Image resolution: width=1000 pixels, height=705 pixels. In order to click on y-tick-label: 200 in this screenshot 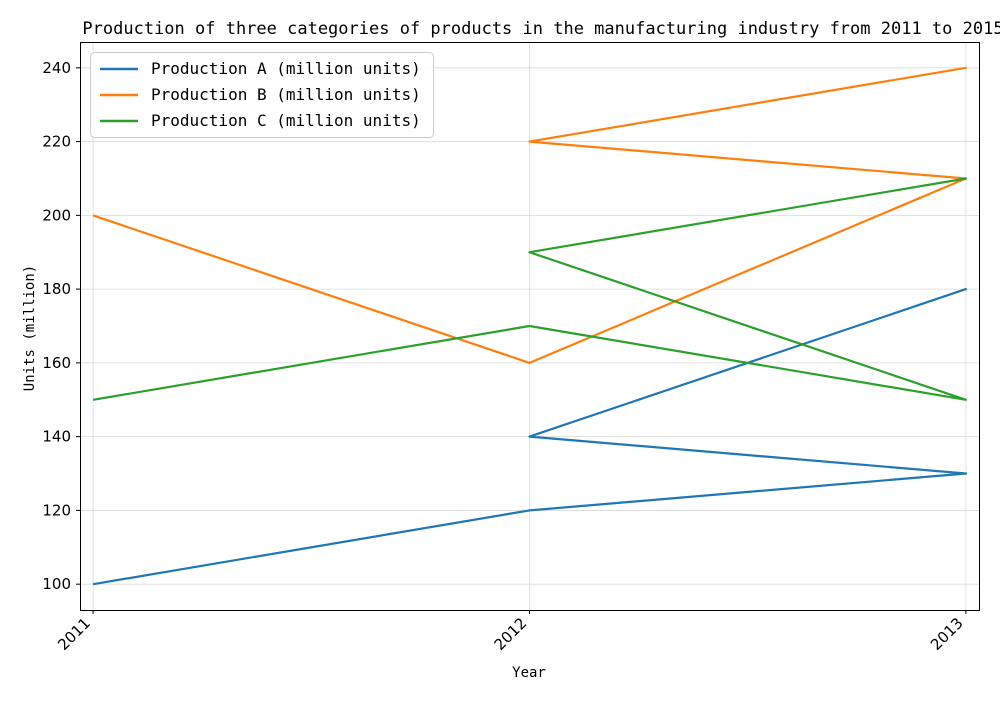, I will do `click(56, 215)`.